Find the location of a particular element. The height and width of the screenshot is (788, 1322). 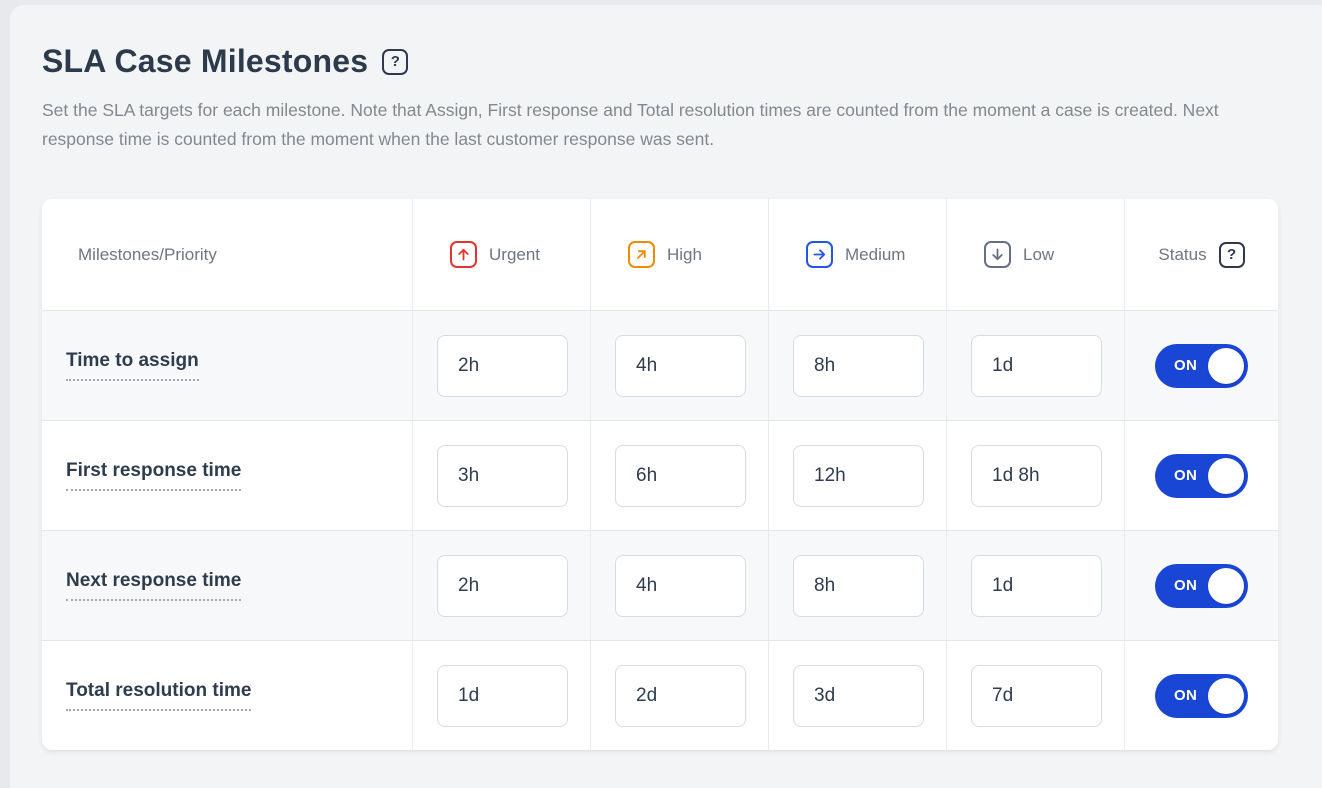

column-header-label: Urgent is located at coordinates (515, 254).